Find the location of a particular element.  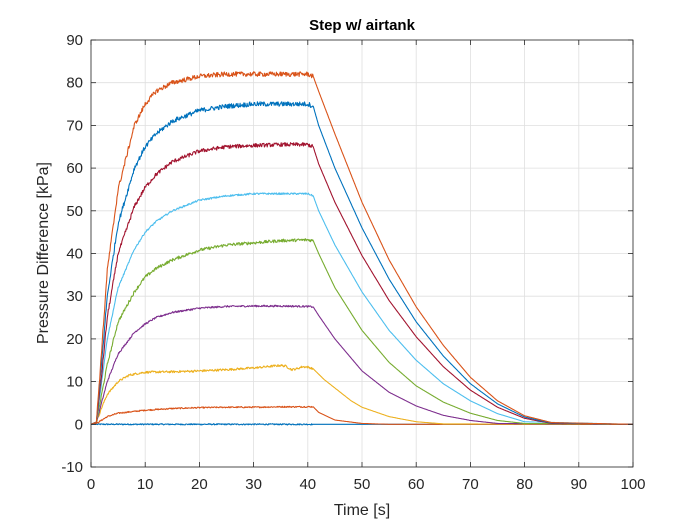

x-tick-label: 90 is located at coordinates (578, 484).